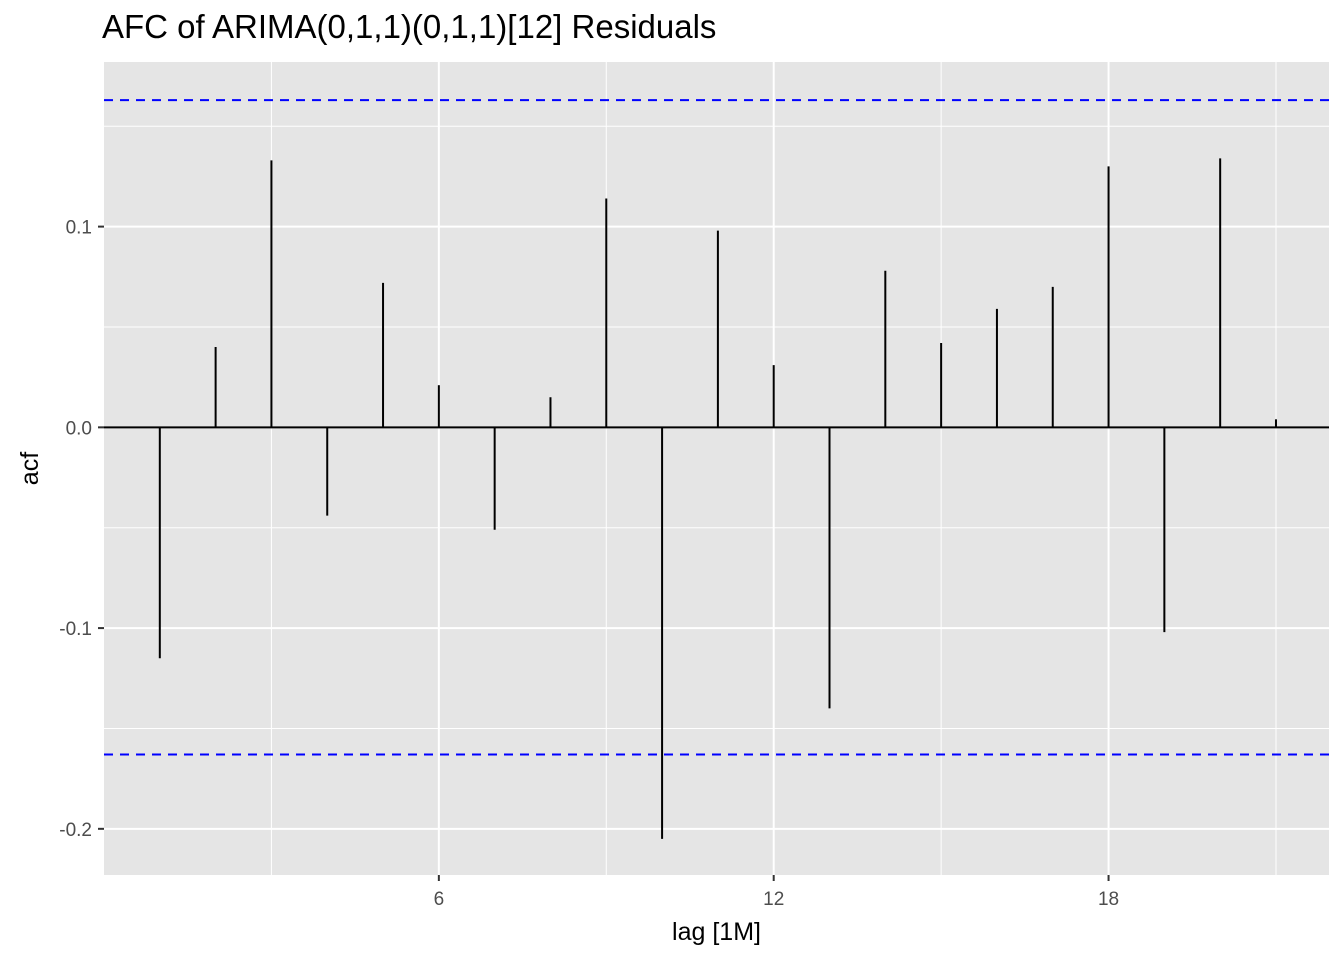  I want to click on chart-title: AFC of ARIMA(0,1,1)(0,1,1)[12] Residuals, so click(409, 26).